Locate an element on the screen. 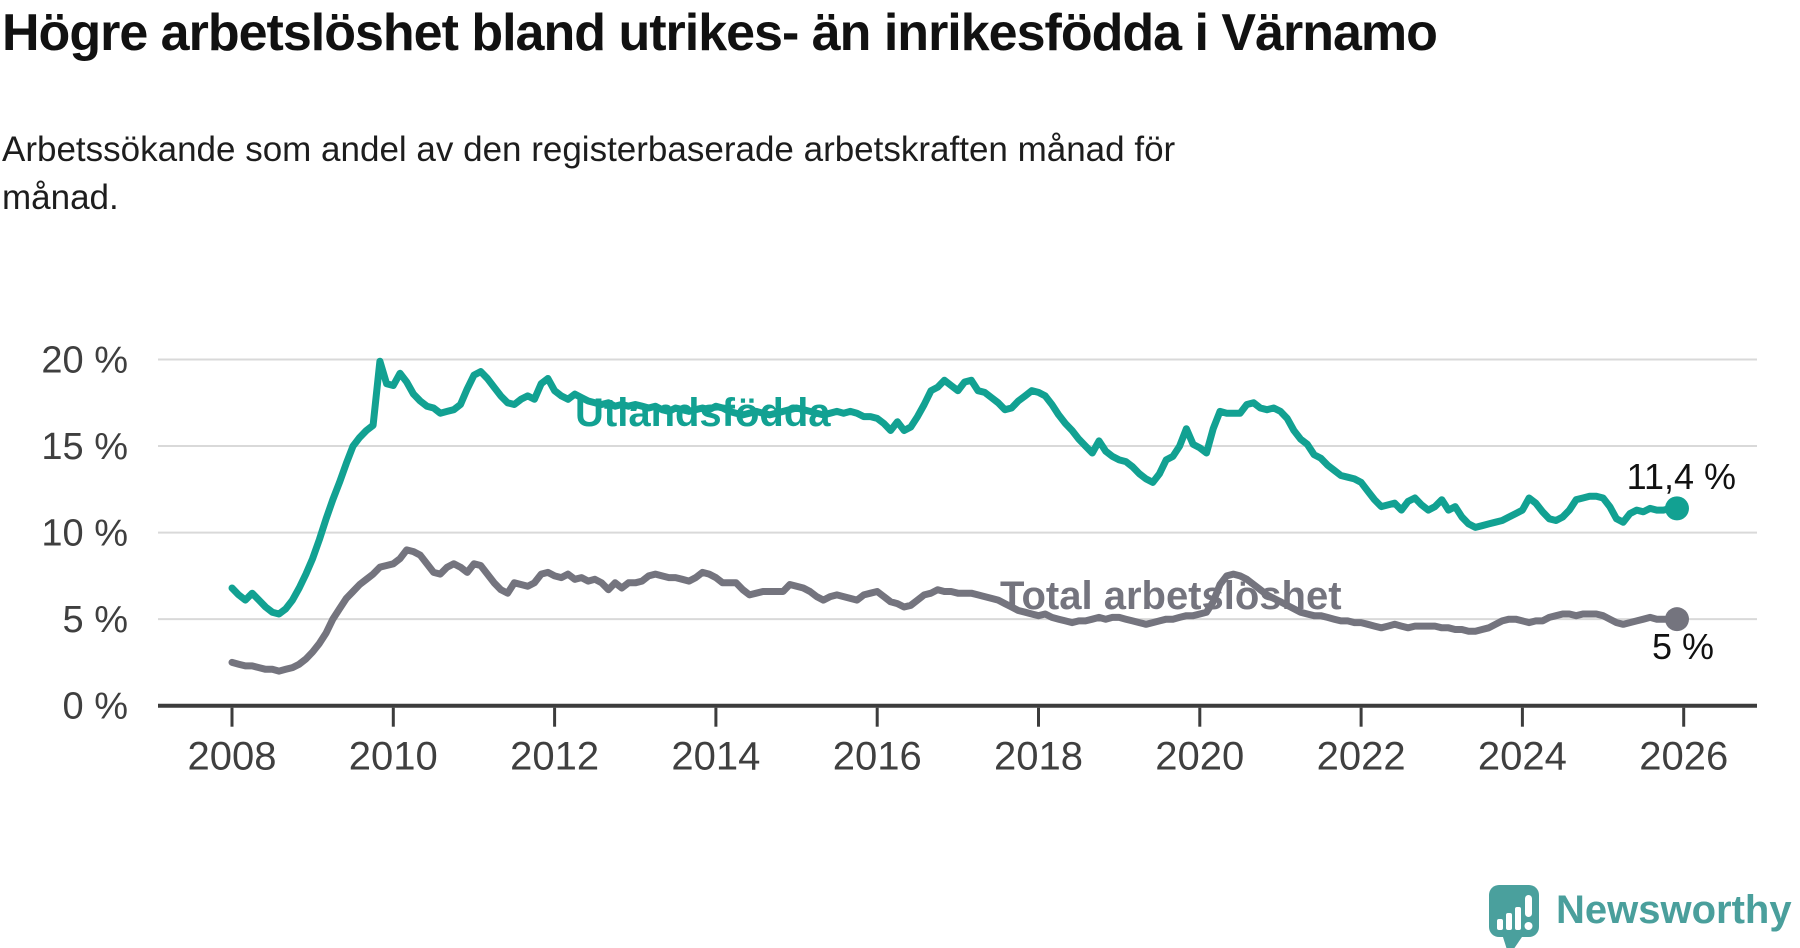 The image size is (1800, 948). end-value-label-utlandsfodda: 11,4 % is located at coordinates (1681, 476).